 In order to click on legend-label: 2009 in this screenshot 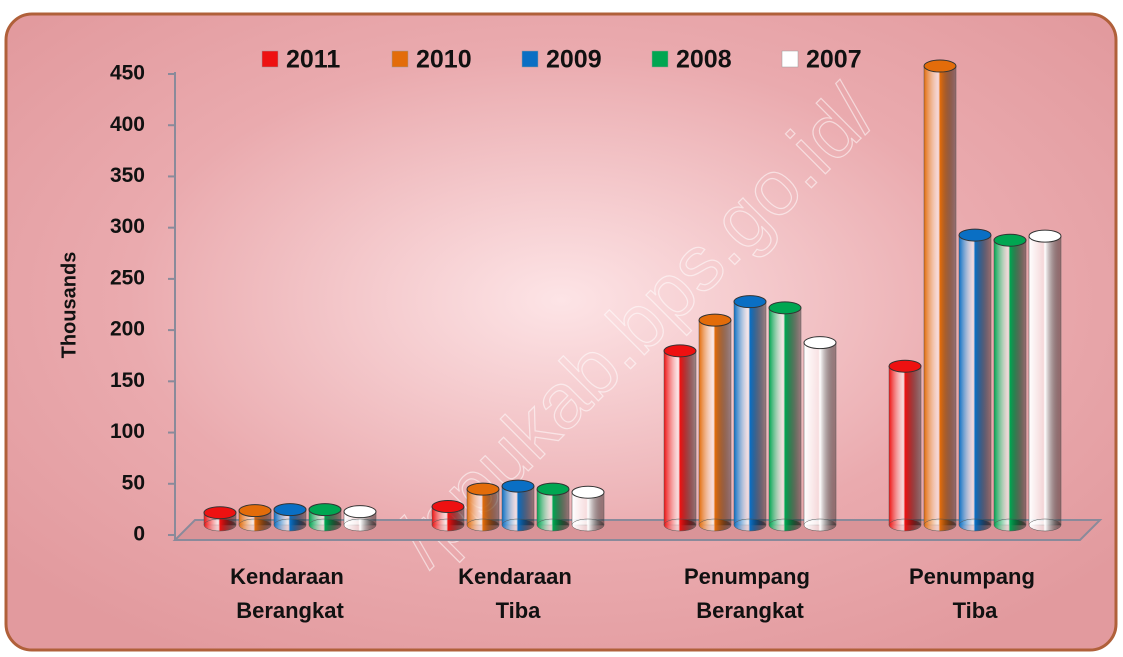, I will do `click(574, 60)`.